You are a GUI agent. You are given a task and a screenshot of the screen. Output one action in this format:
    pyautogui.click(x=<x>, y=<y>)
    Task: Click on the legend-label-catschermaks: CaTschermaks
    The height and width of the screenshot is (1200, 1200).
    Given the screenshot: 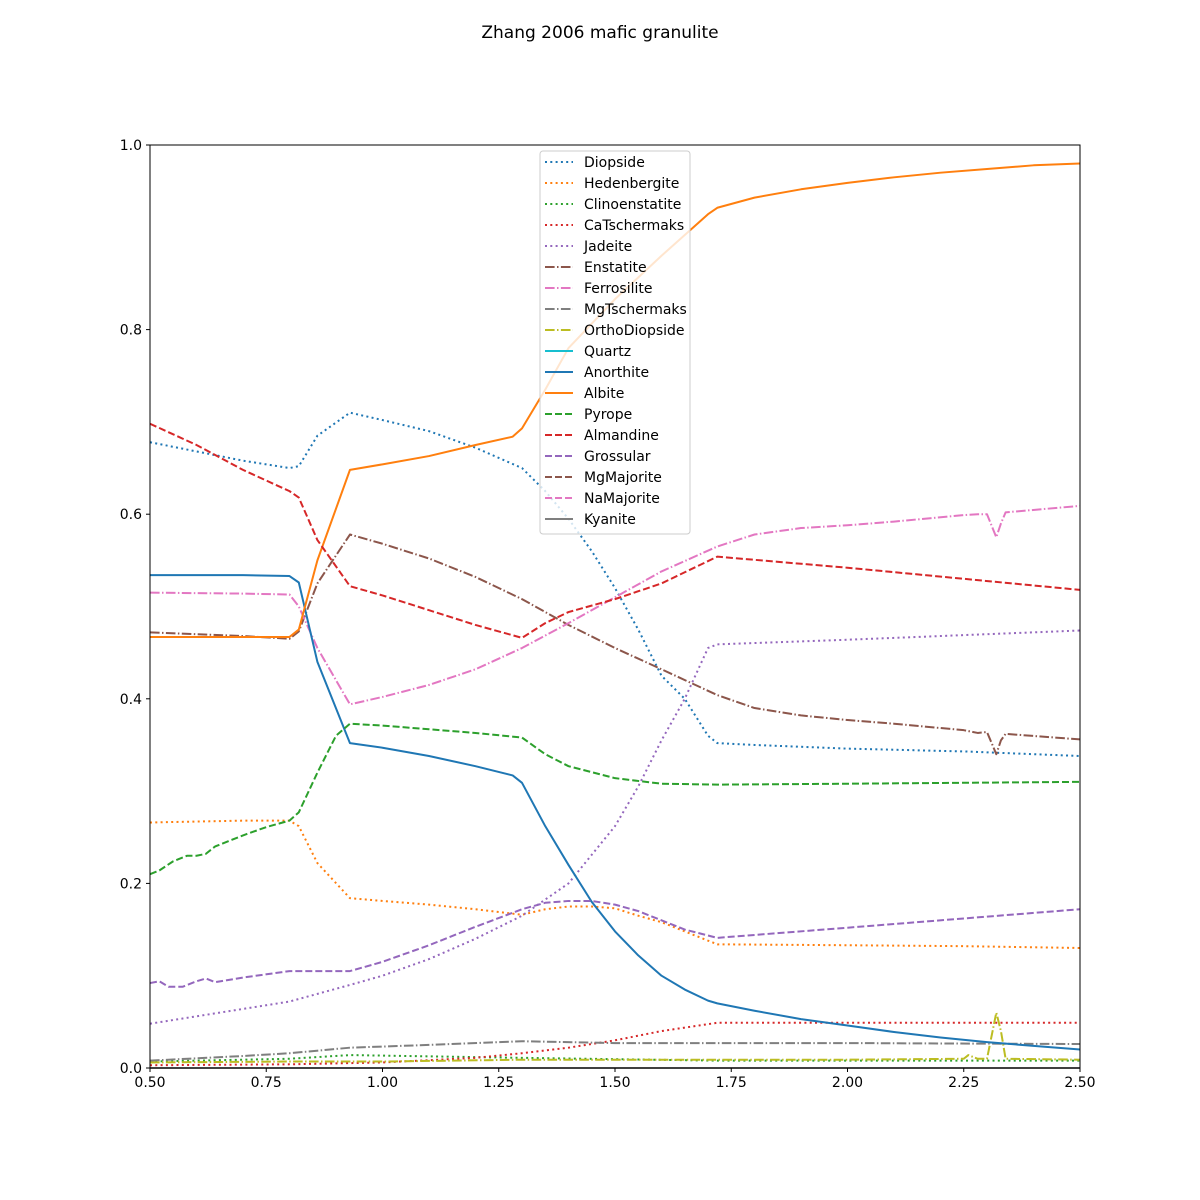 What is the action you would take?
    pyautogui.click(x=634, y=226)
    